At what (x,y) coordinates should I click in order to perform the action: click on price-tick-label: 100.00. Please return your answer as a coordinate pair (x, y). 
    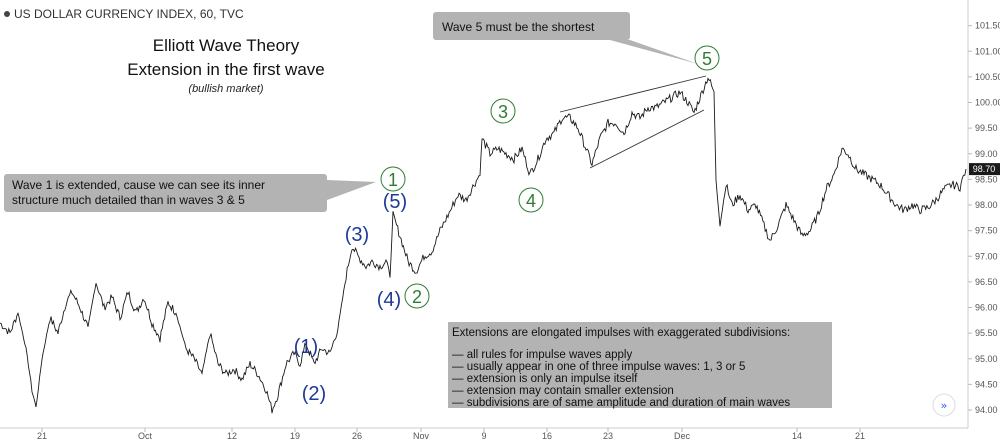
    Looking at the image, I should click on (987, 103).